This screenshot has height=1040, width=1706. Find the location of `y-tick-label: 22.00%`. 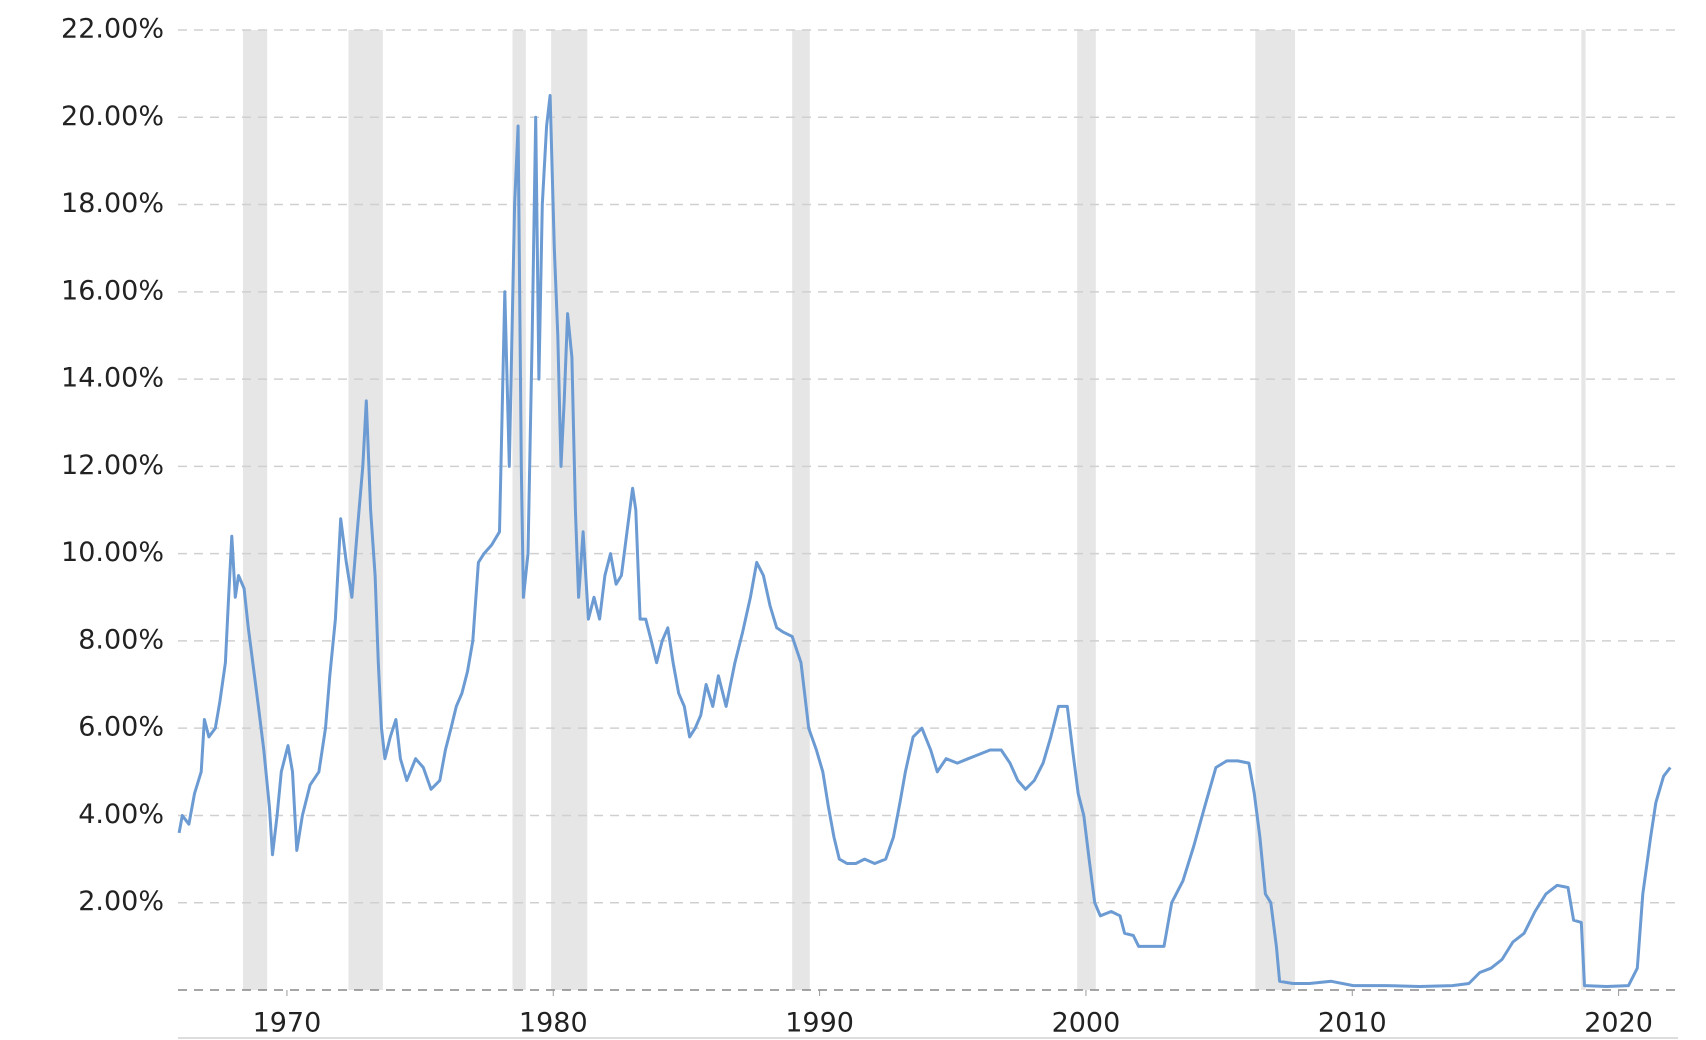

y-tick-label: 22.00% is located at coordinates (112, 29).